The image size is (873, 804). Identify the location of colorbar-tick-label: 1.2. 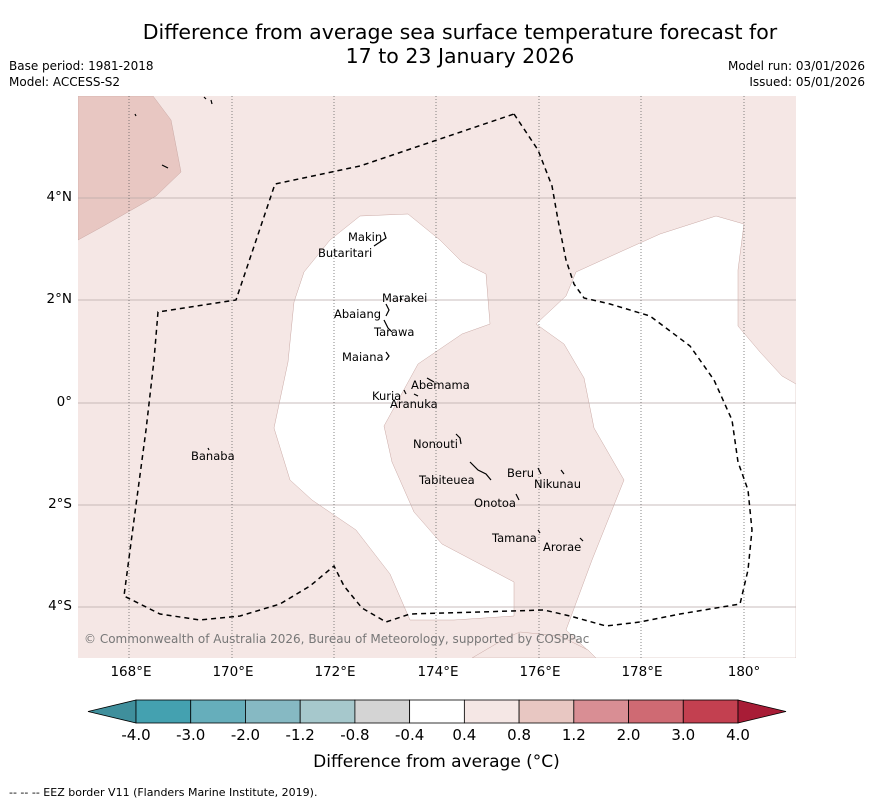
(573, 735).